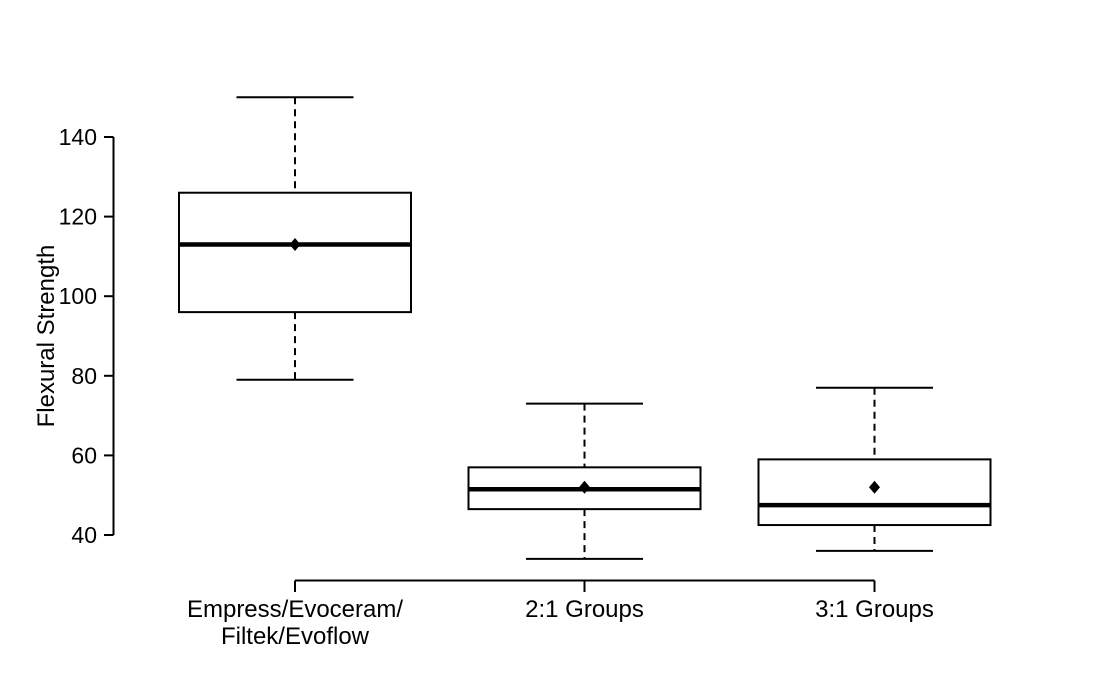 The height and width of the screenshot is (696, 1111). Describe the element at coordinates (84, 535) in the screenshot. I see `y-tick-label: 40` at that location.